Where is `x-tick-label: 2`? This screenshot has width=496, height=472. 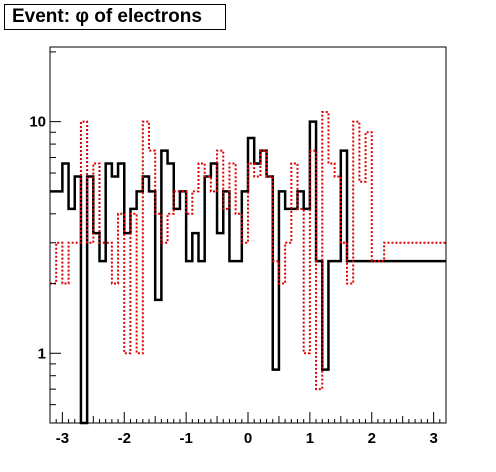 x-tick-label: 2 is located at coordinates (372, 438).